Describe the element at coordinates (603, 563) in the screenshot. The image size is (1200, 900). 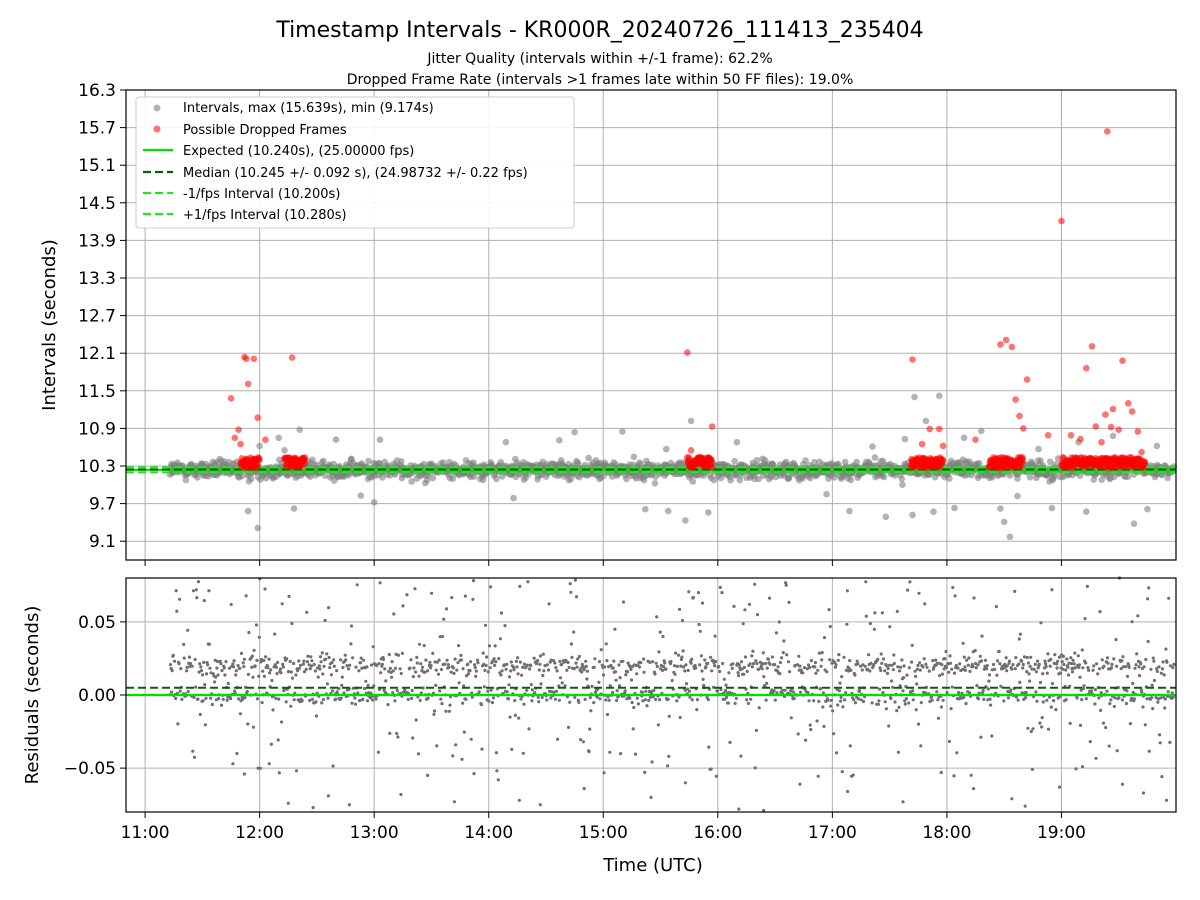
I see `intervals-x-tick-marks` at that location.